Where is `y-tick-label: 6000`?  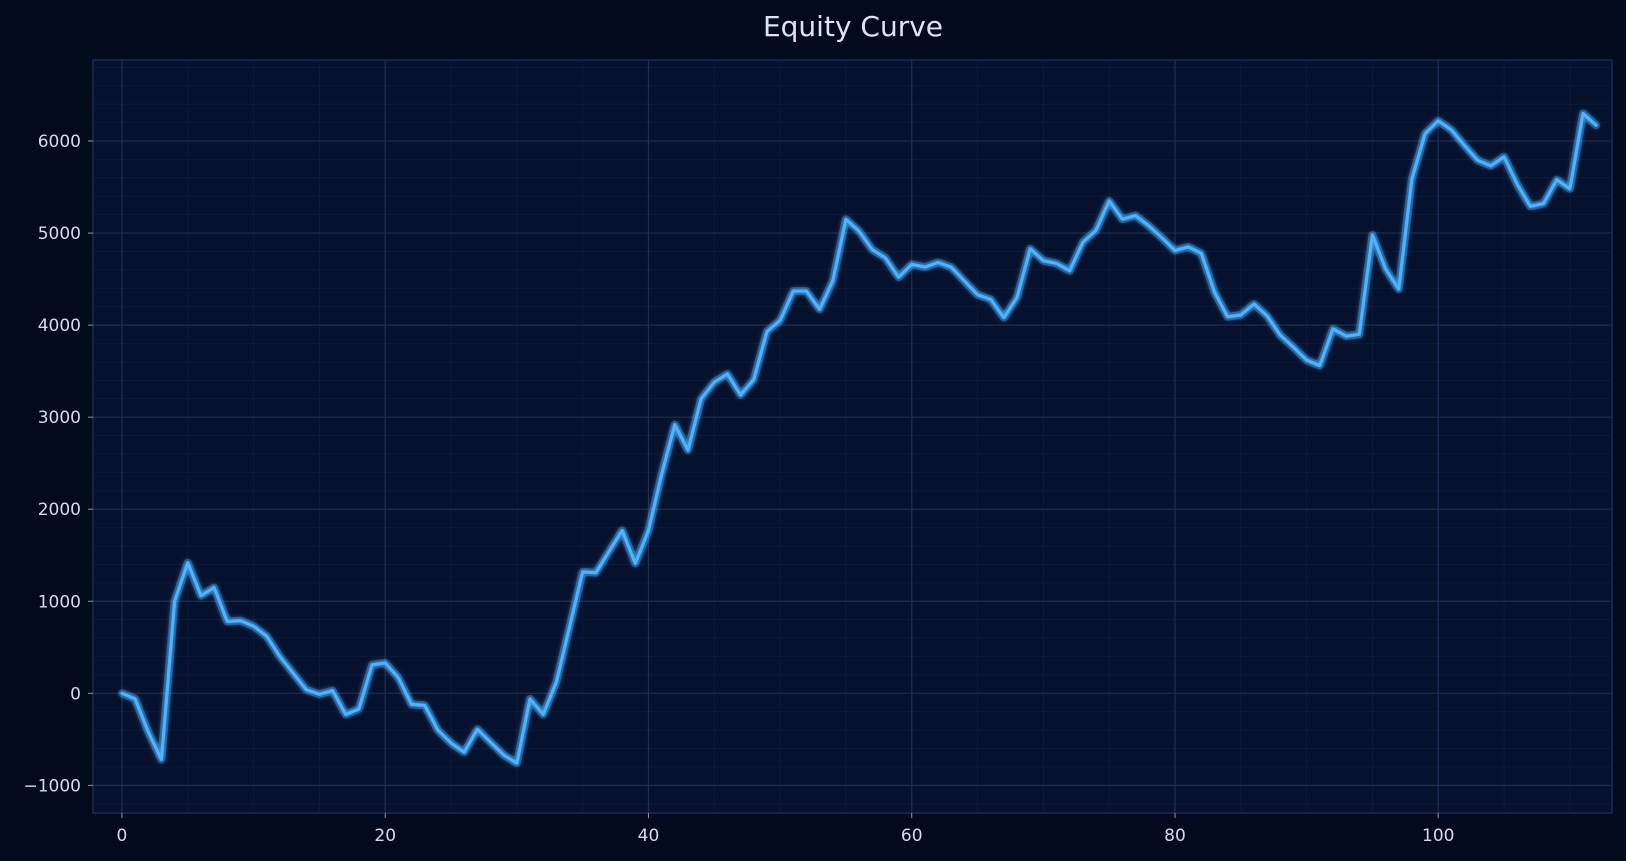
y-tick-label: 6000 is located at coordinates (59, 142).